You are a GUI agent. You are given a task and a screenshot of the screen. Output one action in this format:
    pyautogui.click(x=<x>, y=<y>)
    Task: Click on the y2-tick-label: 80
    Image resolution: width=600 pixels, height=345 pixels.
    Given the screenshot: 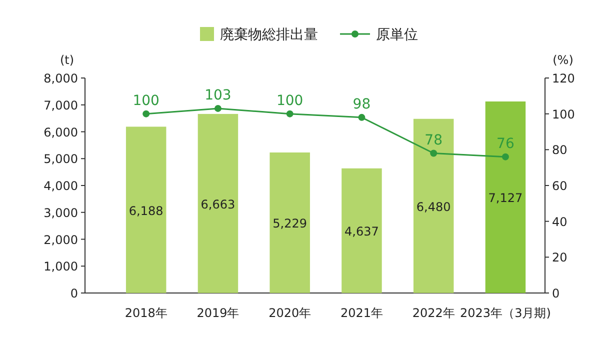 What is the action you would take?
    pyautogui.click(x=560, y=150)
    